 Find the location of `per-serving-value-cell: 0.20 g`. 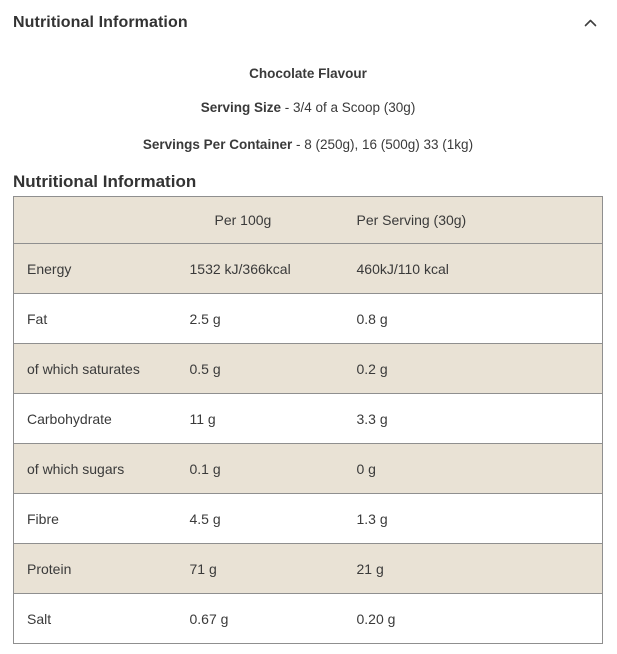

per-serving-value-cell: 0.20 g is located at coordinates (479, 618).